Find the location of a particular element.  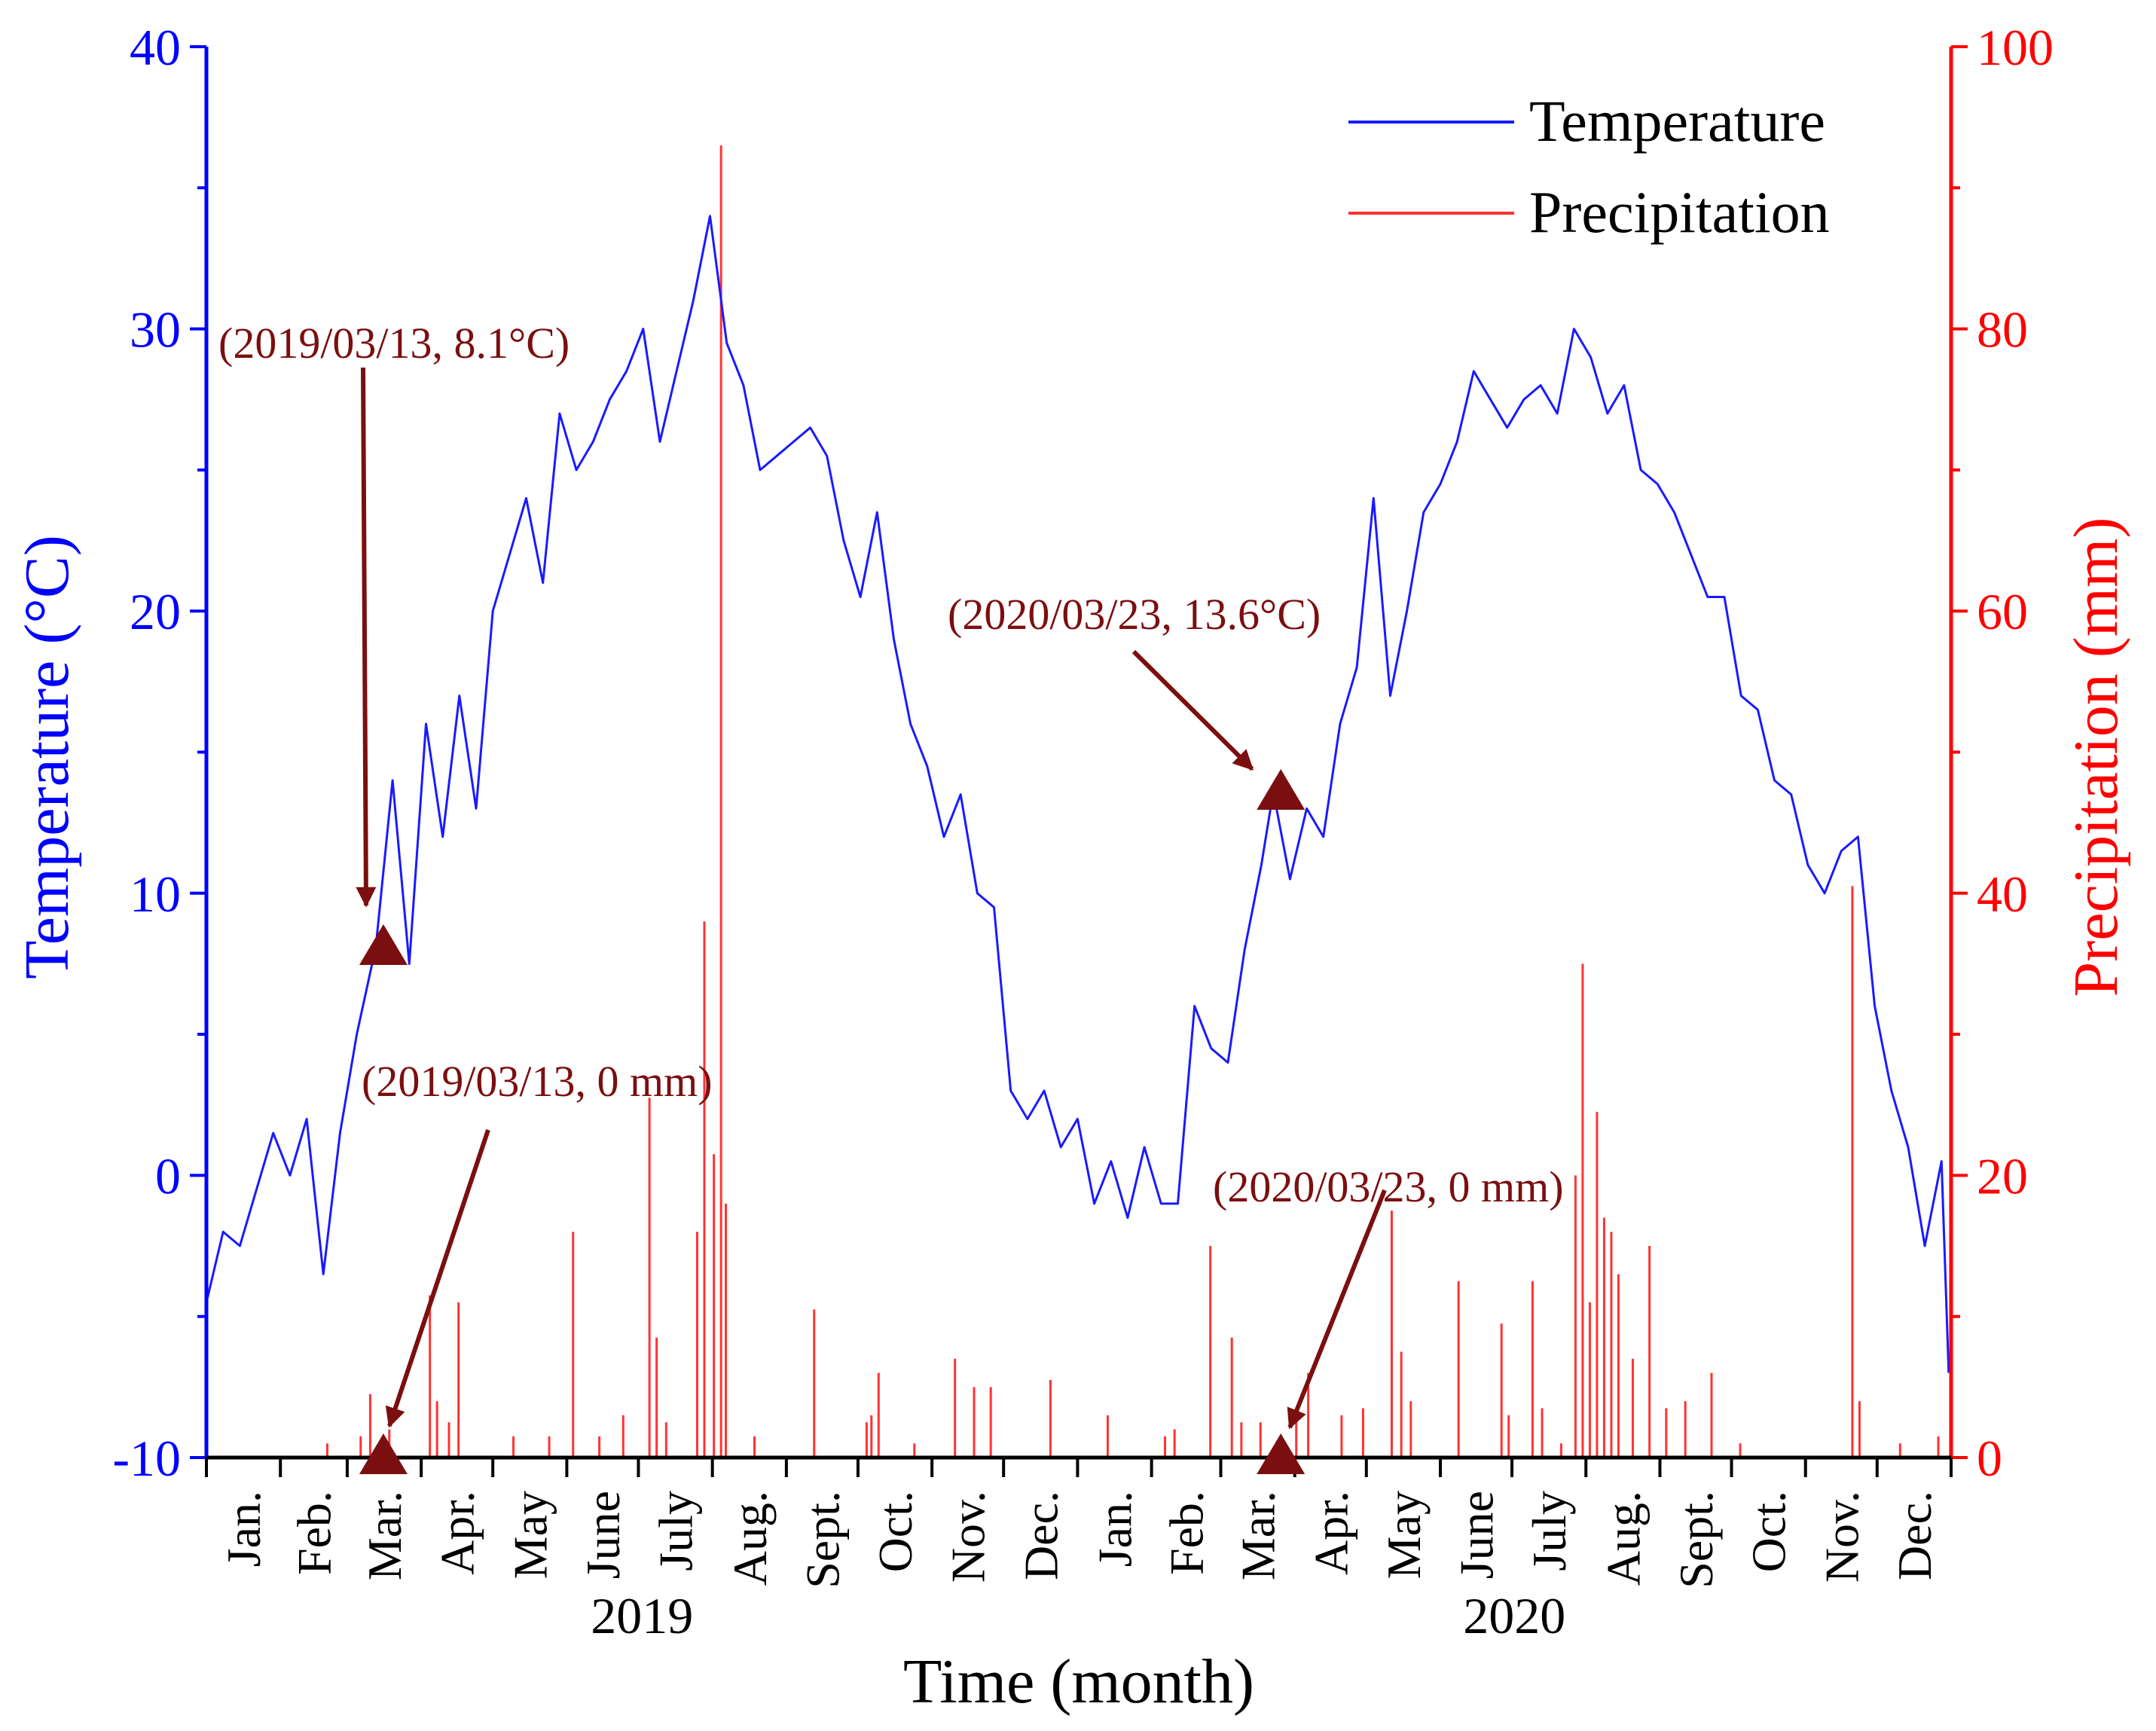

left-tick-label-0: -10 is located at coordinates (146, 1458).